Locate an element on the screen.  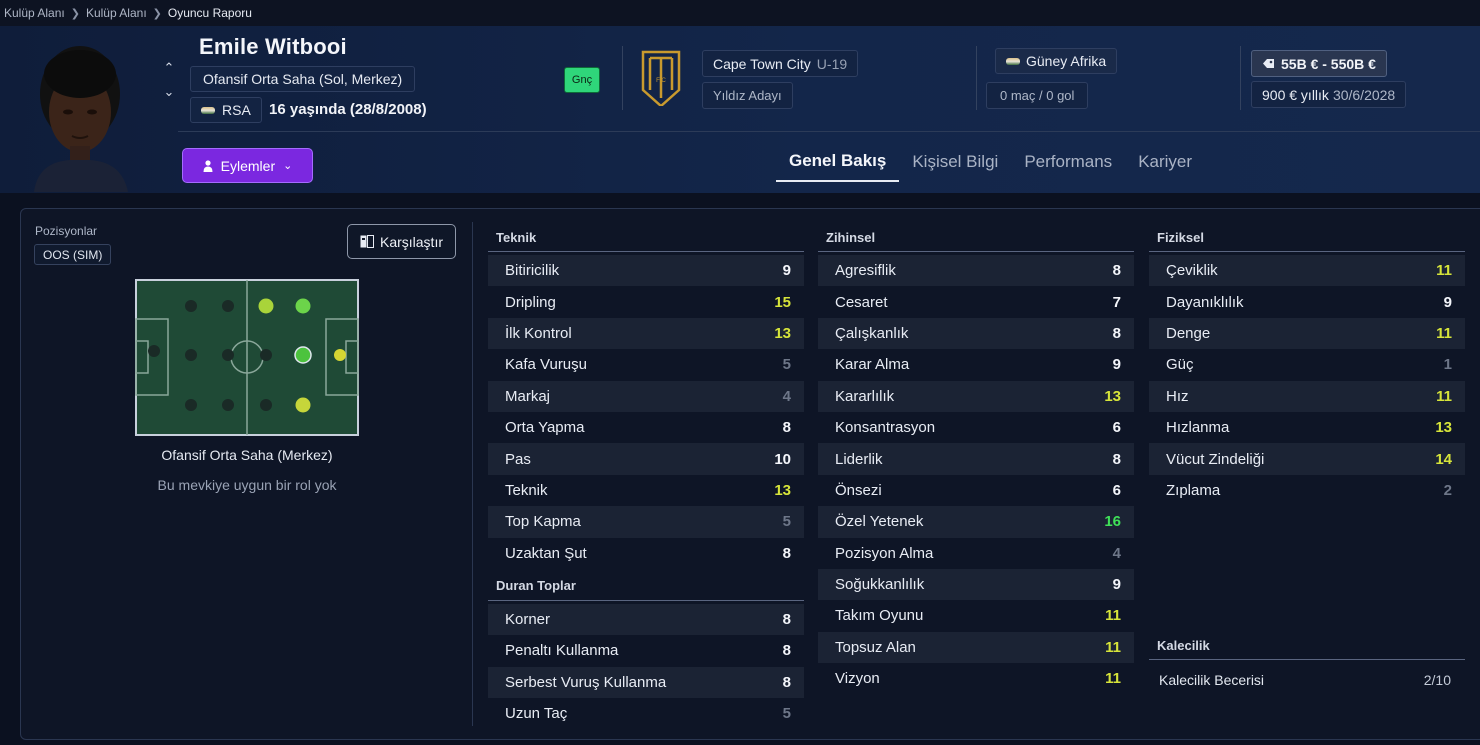
header-separator is located at coordinates (829, 131).